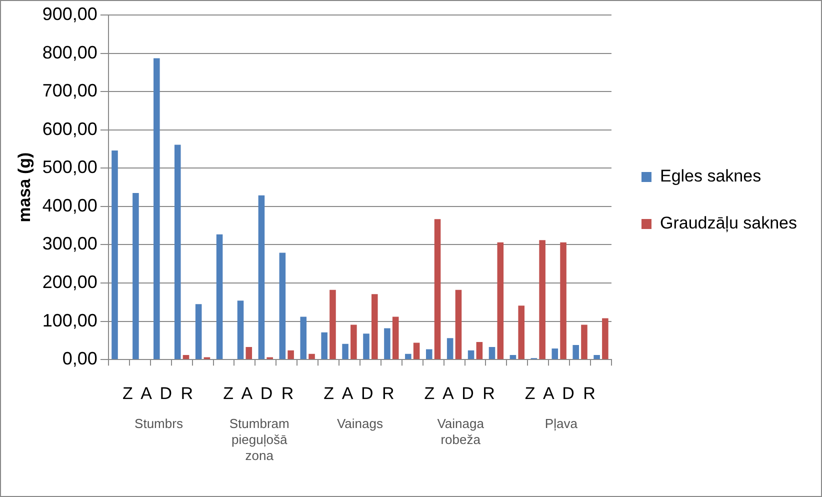 This screenshot has width=822, height=497. What do you see at coordinates (159, 424) in the screenshot?
I see `text: Stumbrs` at bounding box center [159, 424].